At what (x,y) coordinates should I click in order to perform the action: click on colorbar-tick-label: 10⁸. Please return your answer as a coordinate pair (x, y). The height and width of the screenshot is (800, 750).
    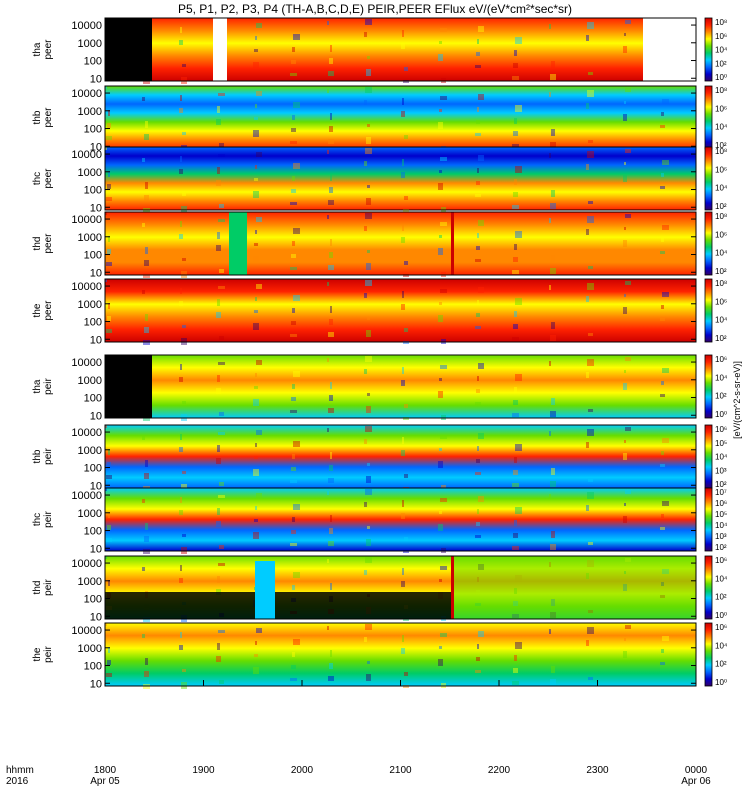
    Looking at the image, I should click on (721, 90).